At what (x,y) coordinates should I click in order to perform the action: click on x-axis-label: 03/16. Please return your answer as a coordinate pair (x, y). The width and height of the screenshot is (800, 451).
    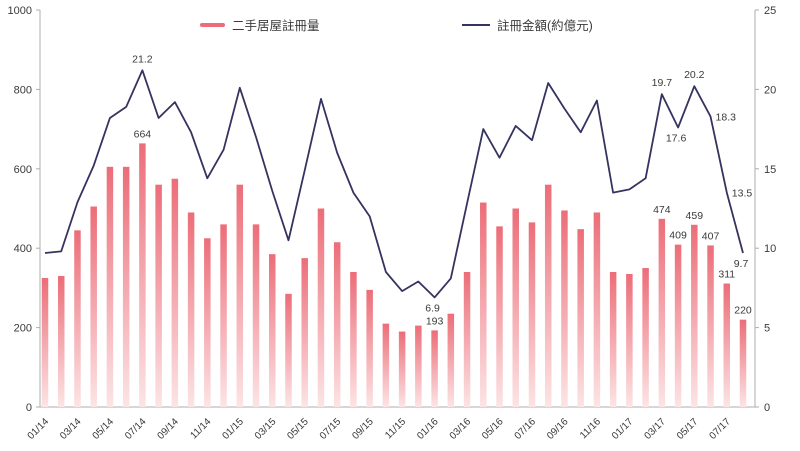
    Looking at the image, I should click on (461, 429).